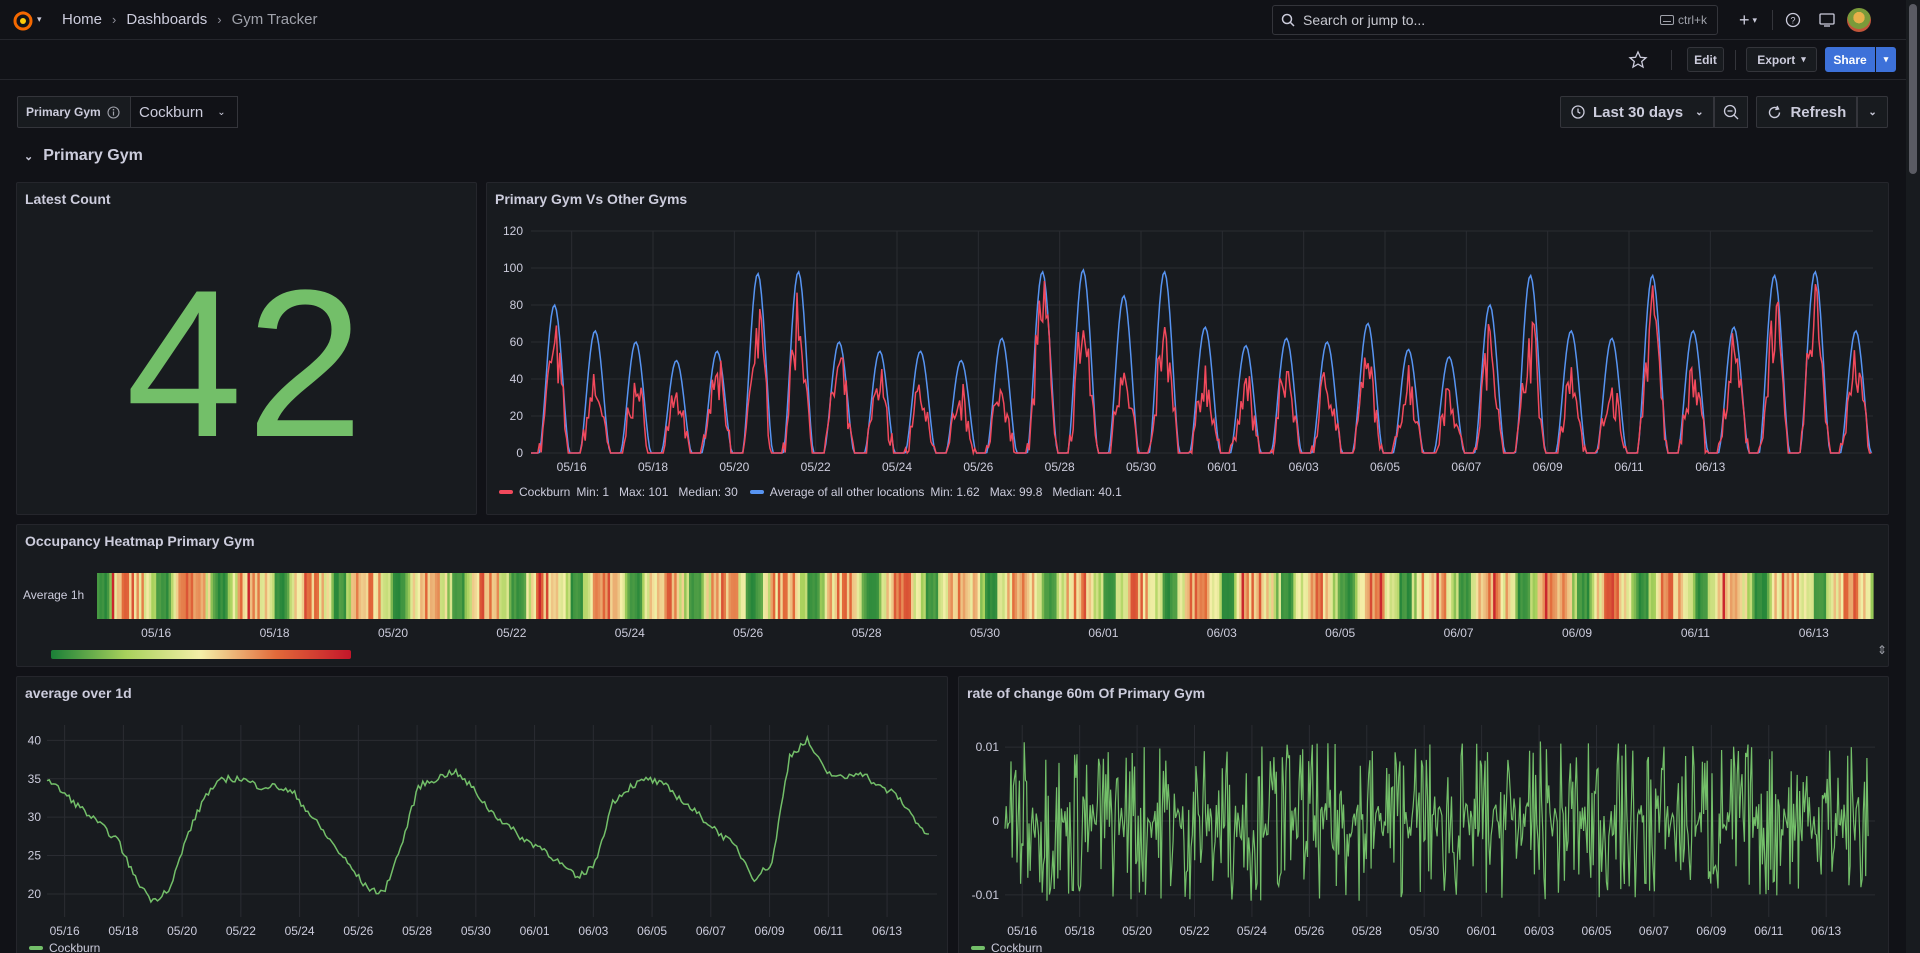  Describe the element at coordinates (1495, 20) in the screenshot. I see `search-input: Search or jump to... ctrl+k` at that location.